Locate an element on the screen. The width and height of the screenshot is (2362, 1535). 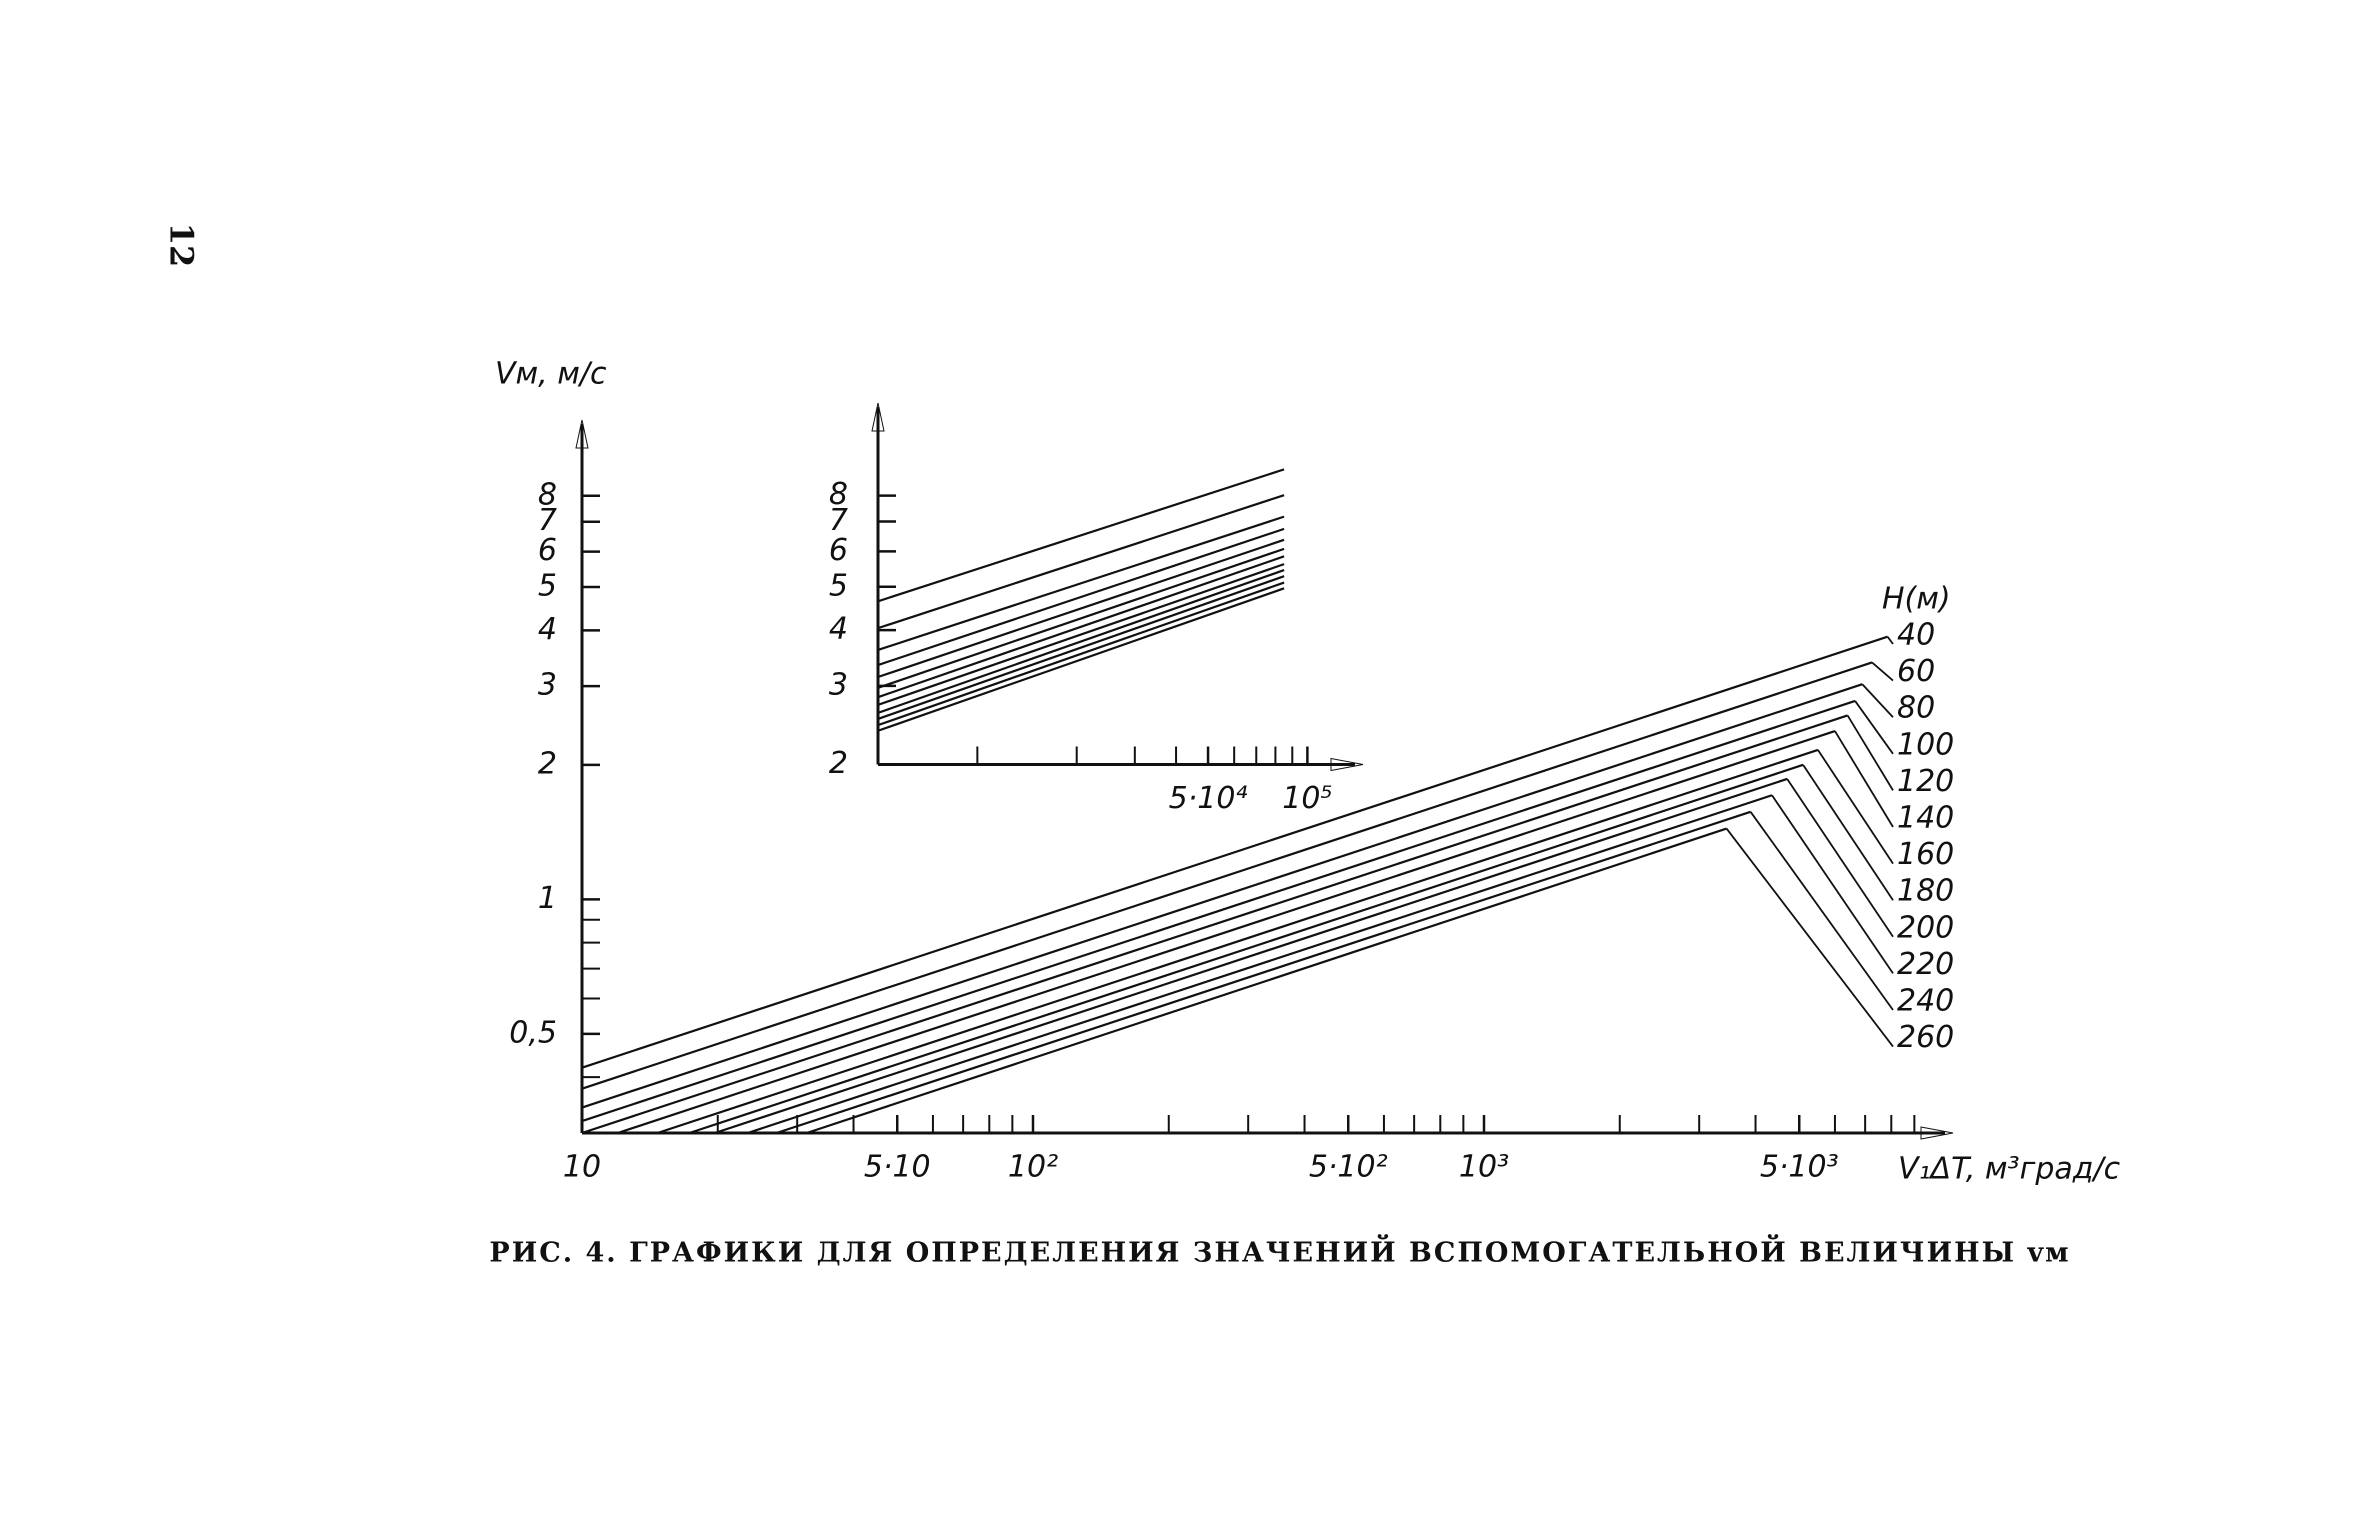
legend-label: 120 is located at coordinates (1925, 781).